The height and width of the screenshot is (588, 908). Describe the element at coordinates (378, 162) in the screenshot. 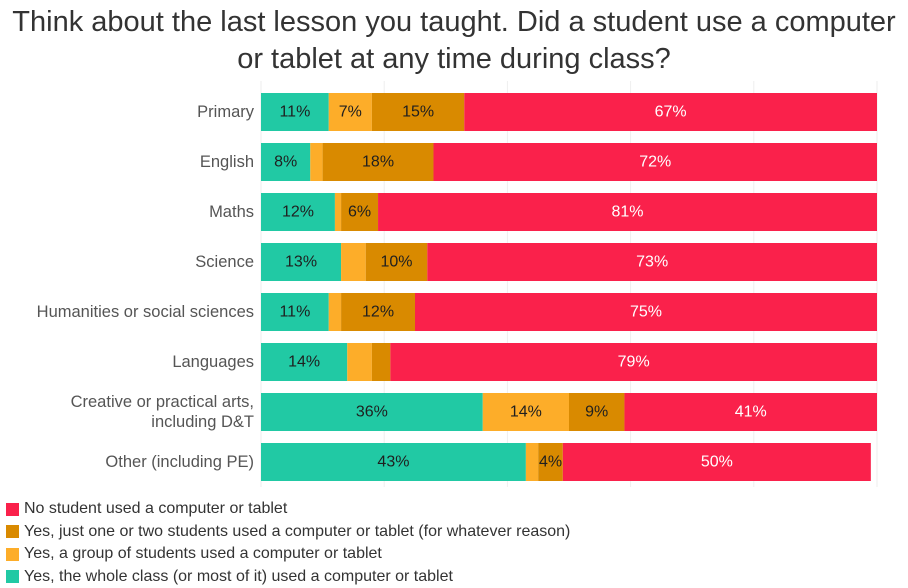

I see `data-label: 18%` at that location.